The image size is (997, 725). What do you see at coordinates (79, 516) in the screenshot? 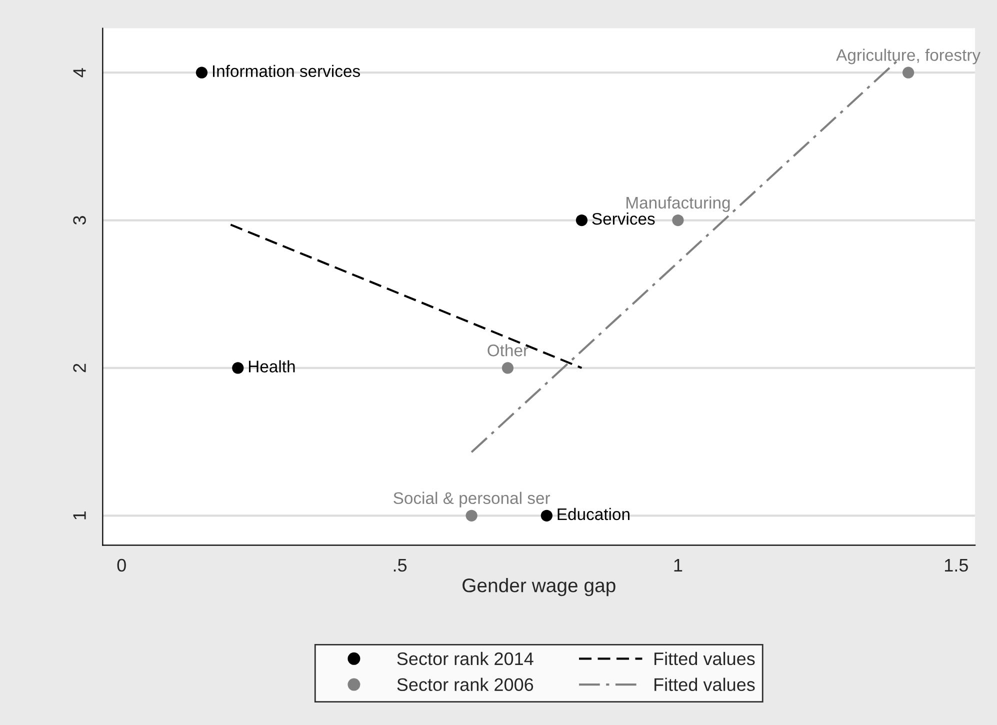
I see `y-tick-label: 1` at bounding box center [79, 516].